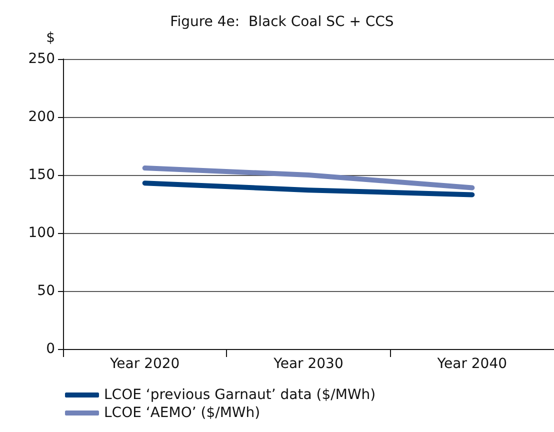  What do you see at coordinates (144, 364) in the screenshot?
I see `x-tick-label: Year 2020` at bounding box center [144, 364].